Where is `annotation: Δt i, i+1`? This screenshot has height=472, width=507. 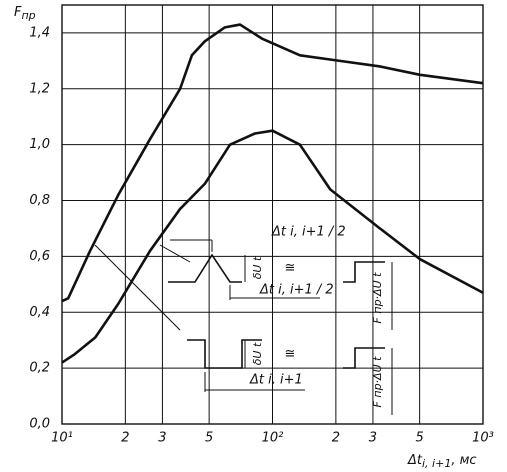
annotation: Δt i, i+1 is located at coordinates (276, 380).